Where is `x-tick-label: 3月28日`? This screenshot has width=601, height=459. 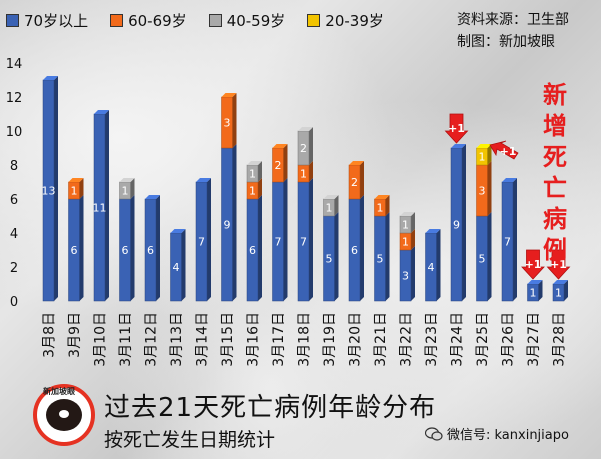 x-tick-label: 3月28日 is located at coordinates (560, 339).